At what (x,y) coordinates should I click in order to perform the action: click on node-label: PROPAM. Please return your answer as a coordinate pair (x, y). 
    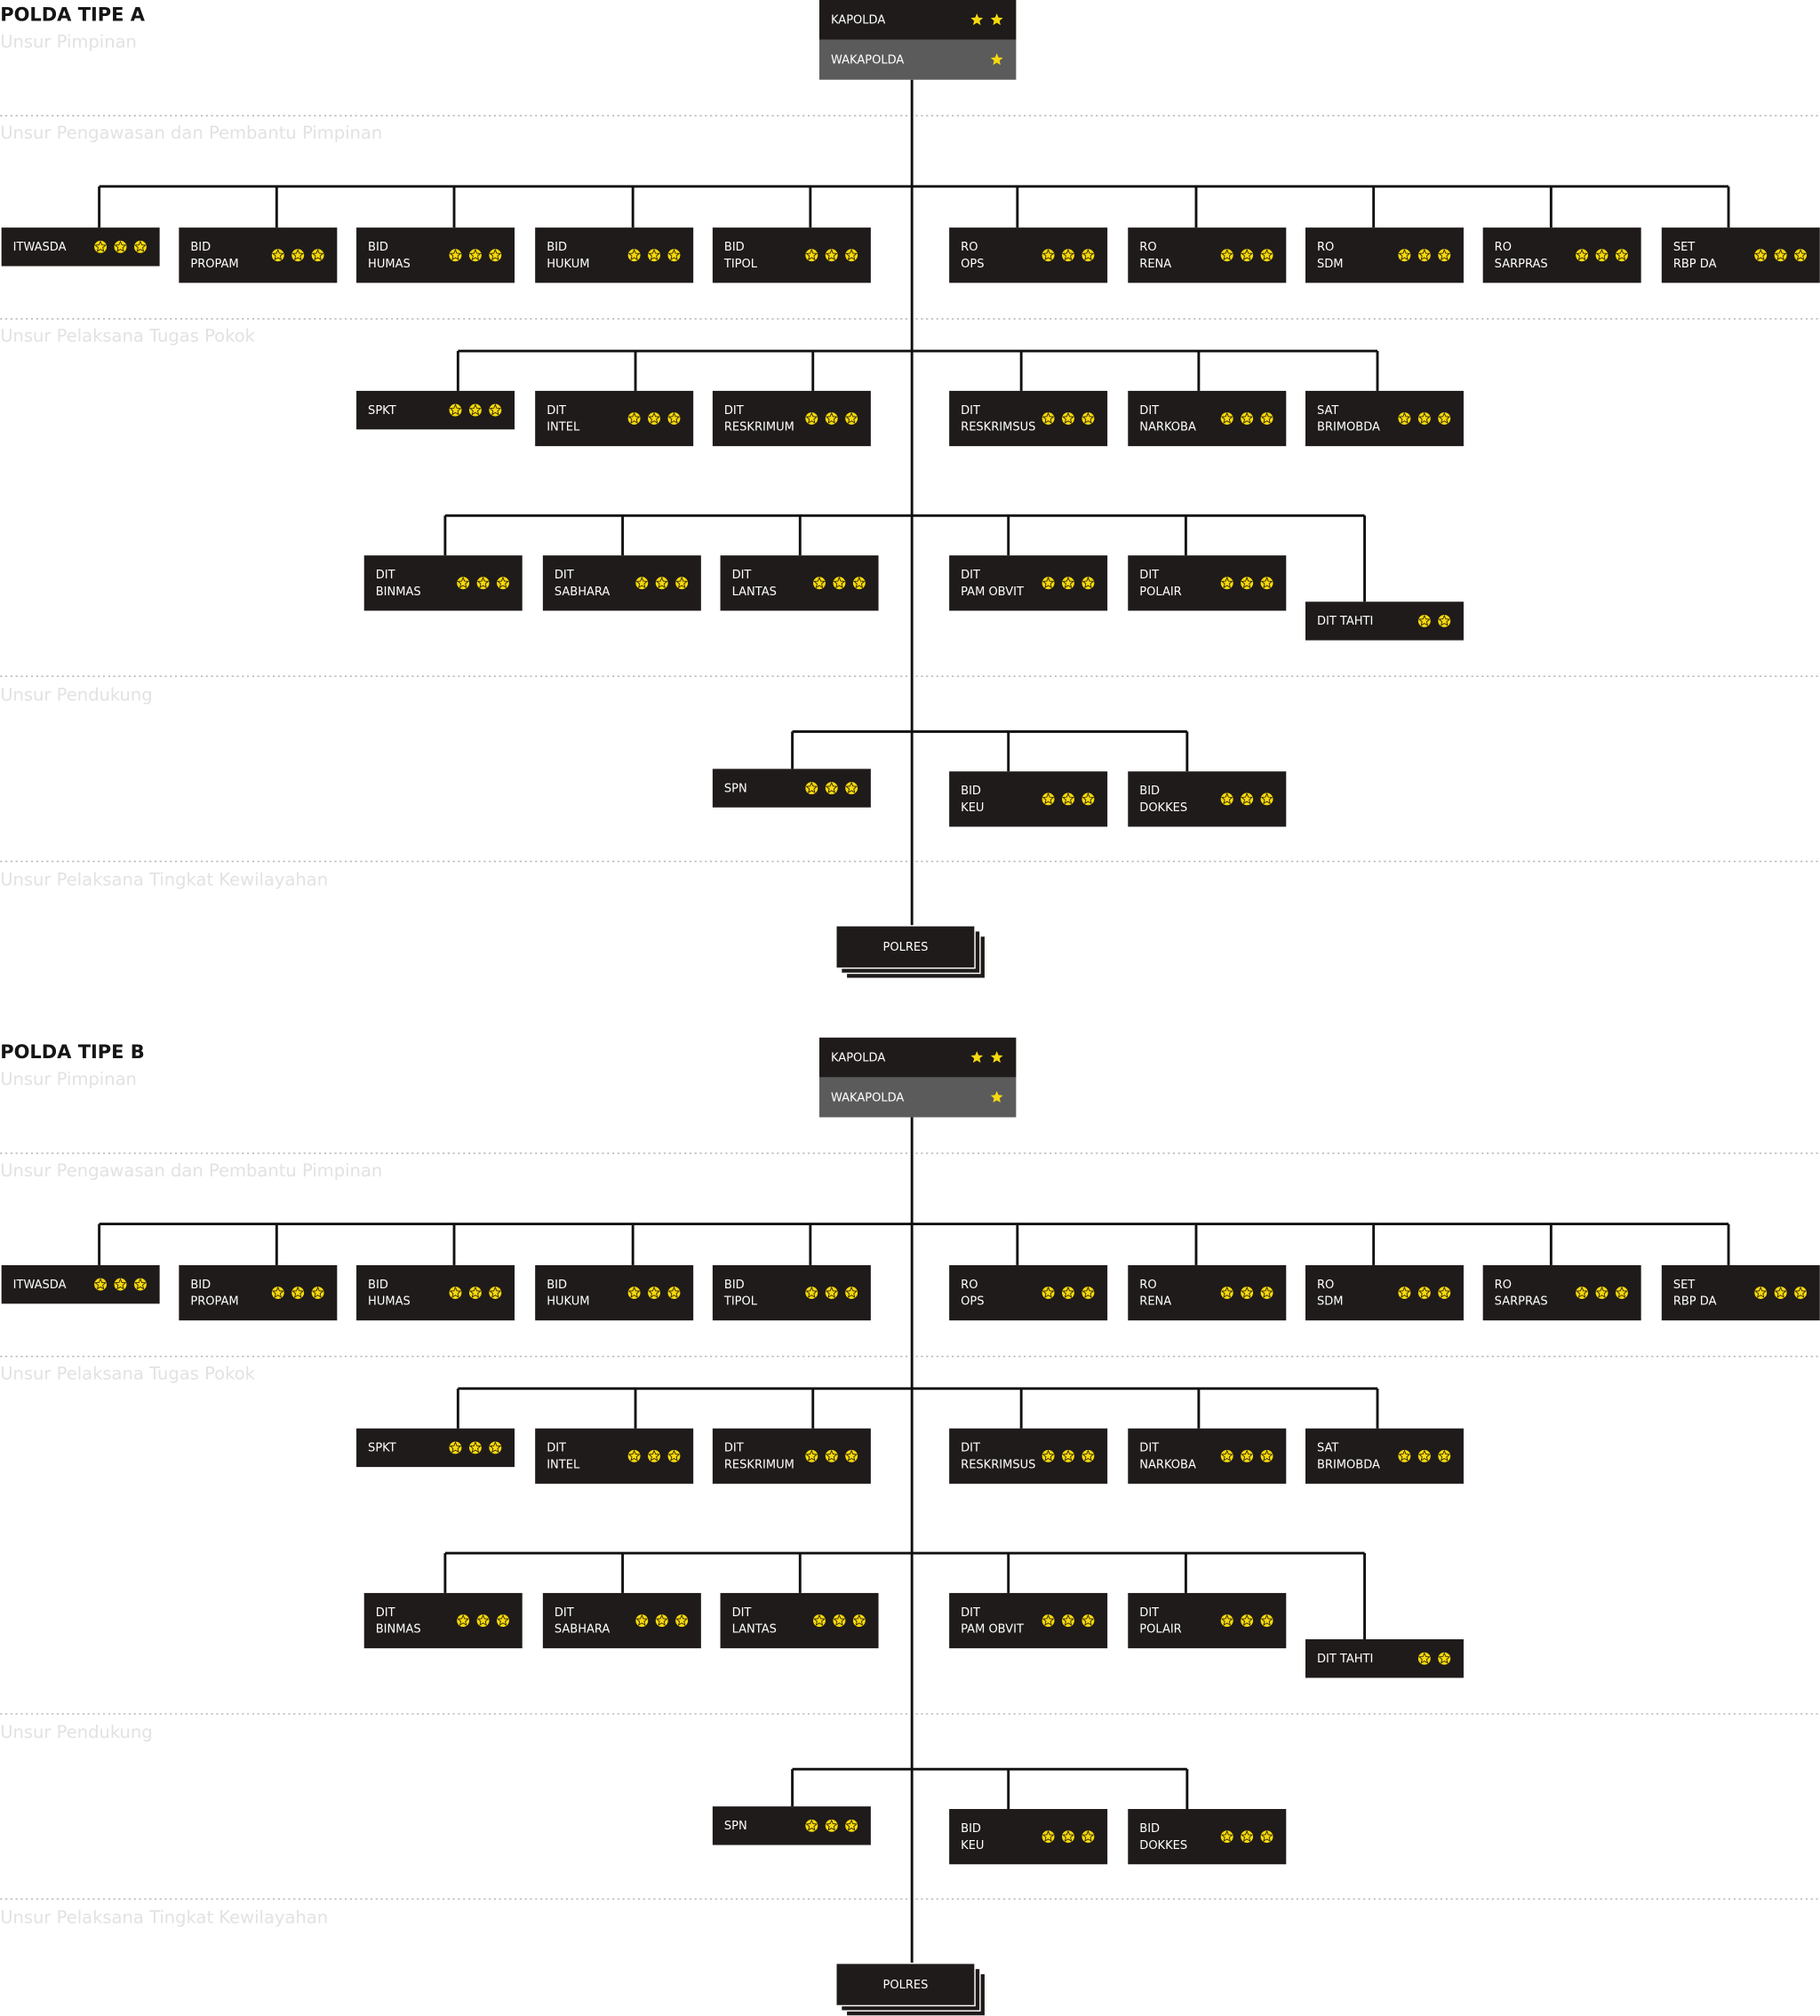
    Looking at the image, I should click on (214, 264).